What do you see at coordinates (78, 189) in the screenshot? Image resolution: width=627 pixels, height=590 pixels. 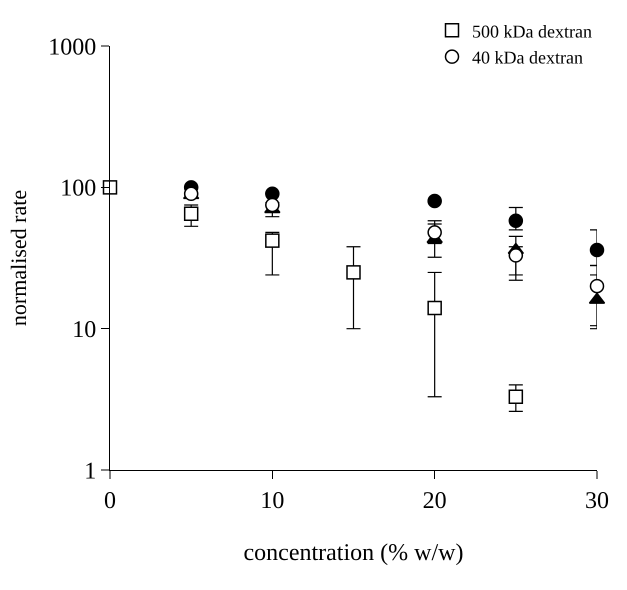 I see `y-tick-label: 100` at bounding box center [78, 189].